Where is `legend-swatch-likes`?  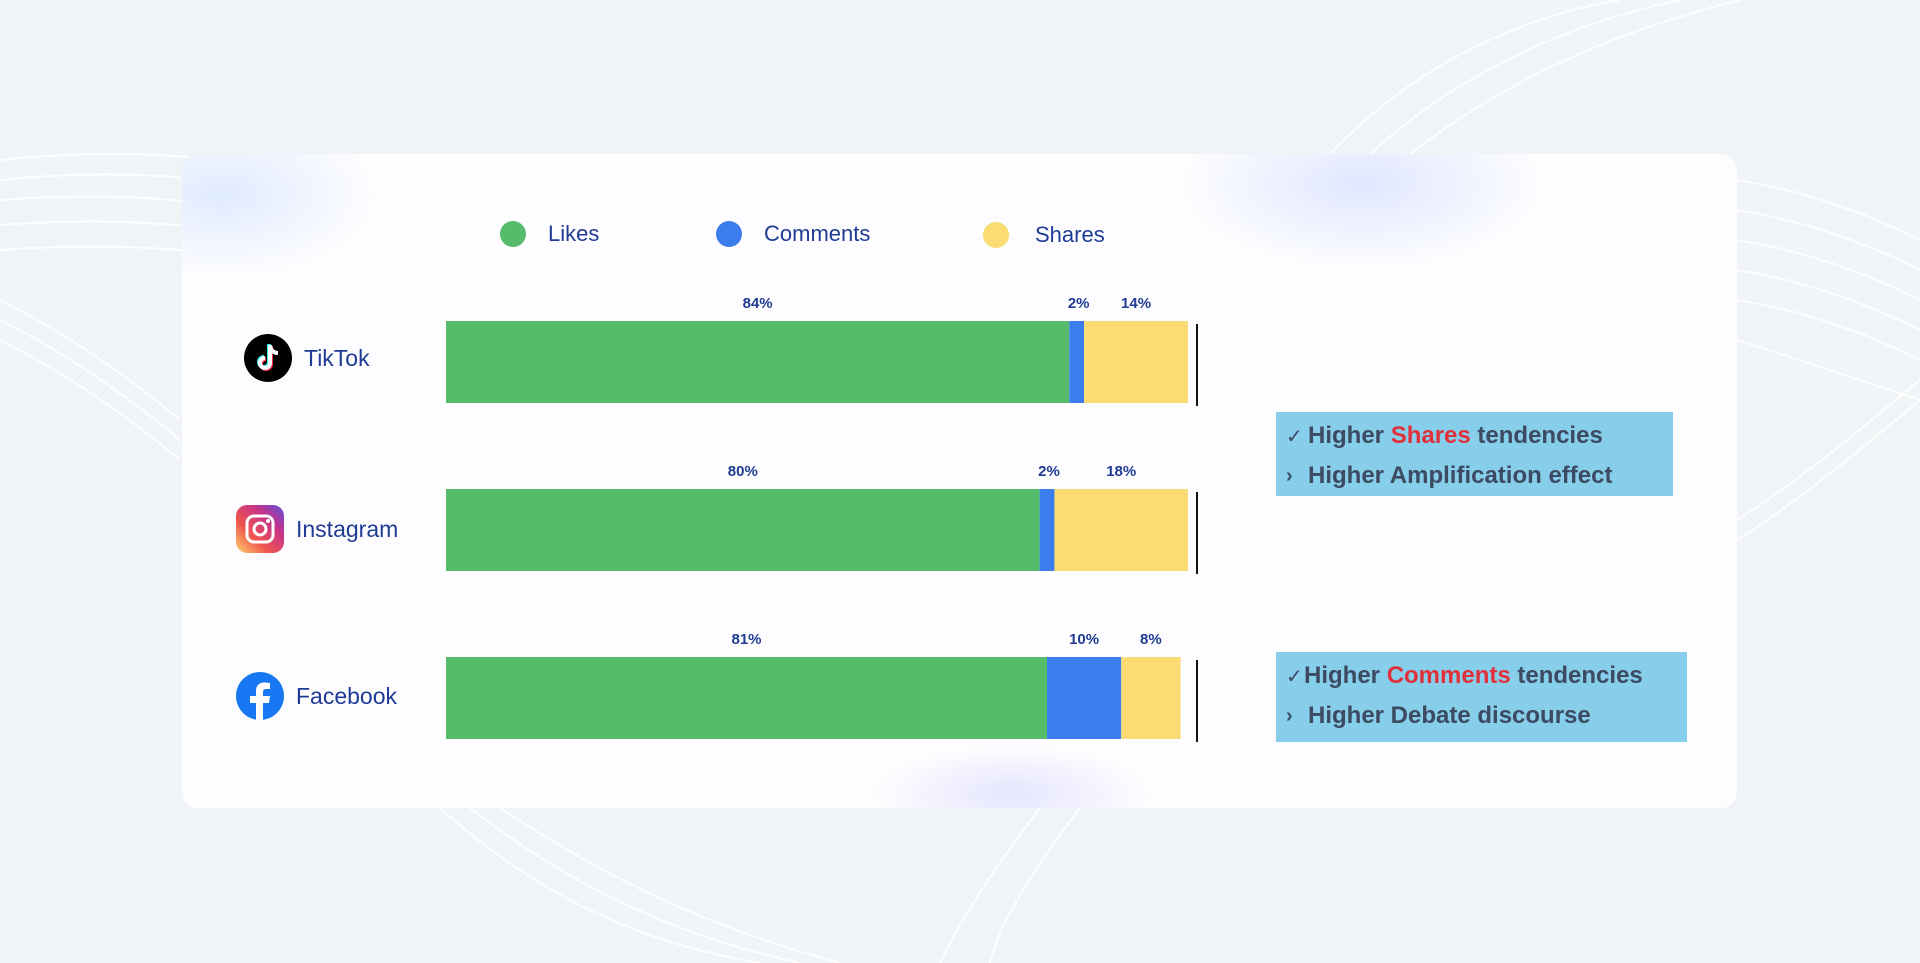
legend-swatch-likes is located at coordinates (513, 234).